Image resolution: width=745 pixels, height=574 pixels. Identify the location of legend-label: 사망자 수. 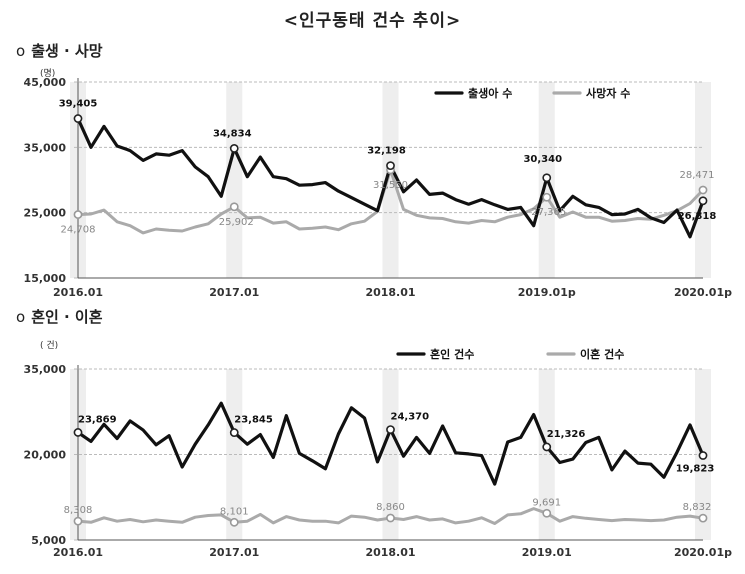
(608, 93).